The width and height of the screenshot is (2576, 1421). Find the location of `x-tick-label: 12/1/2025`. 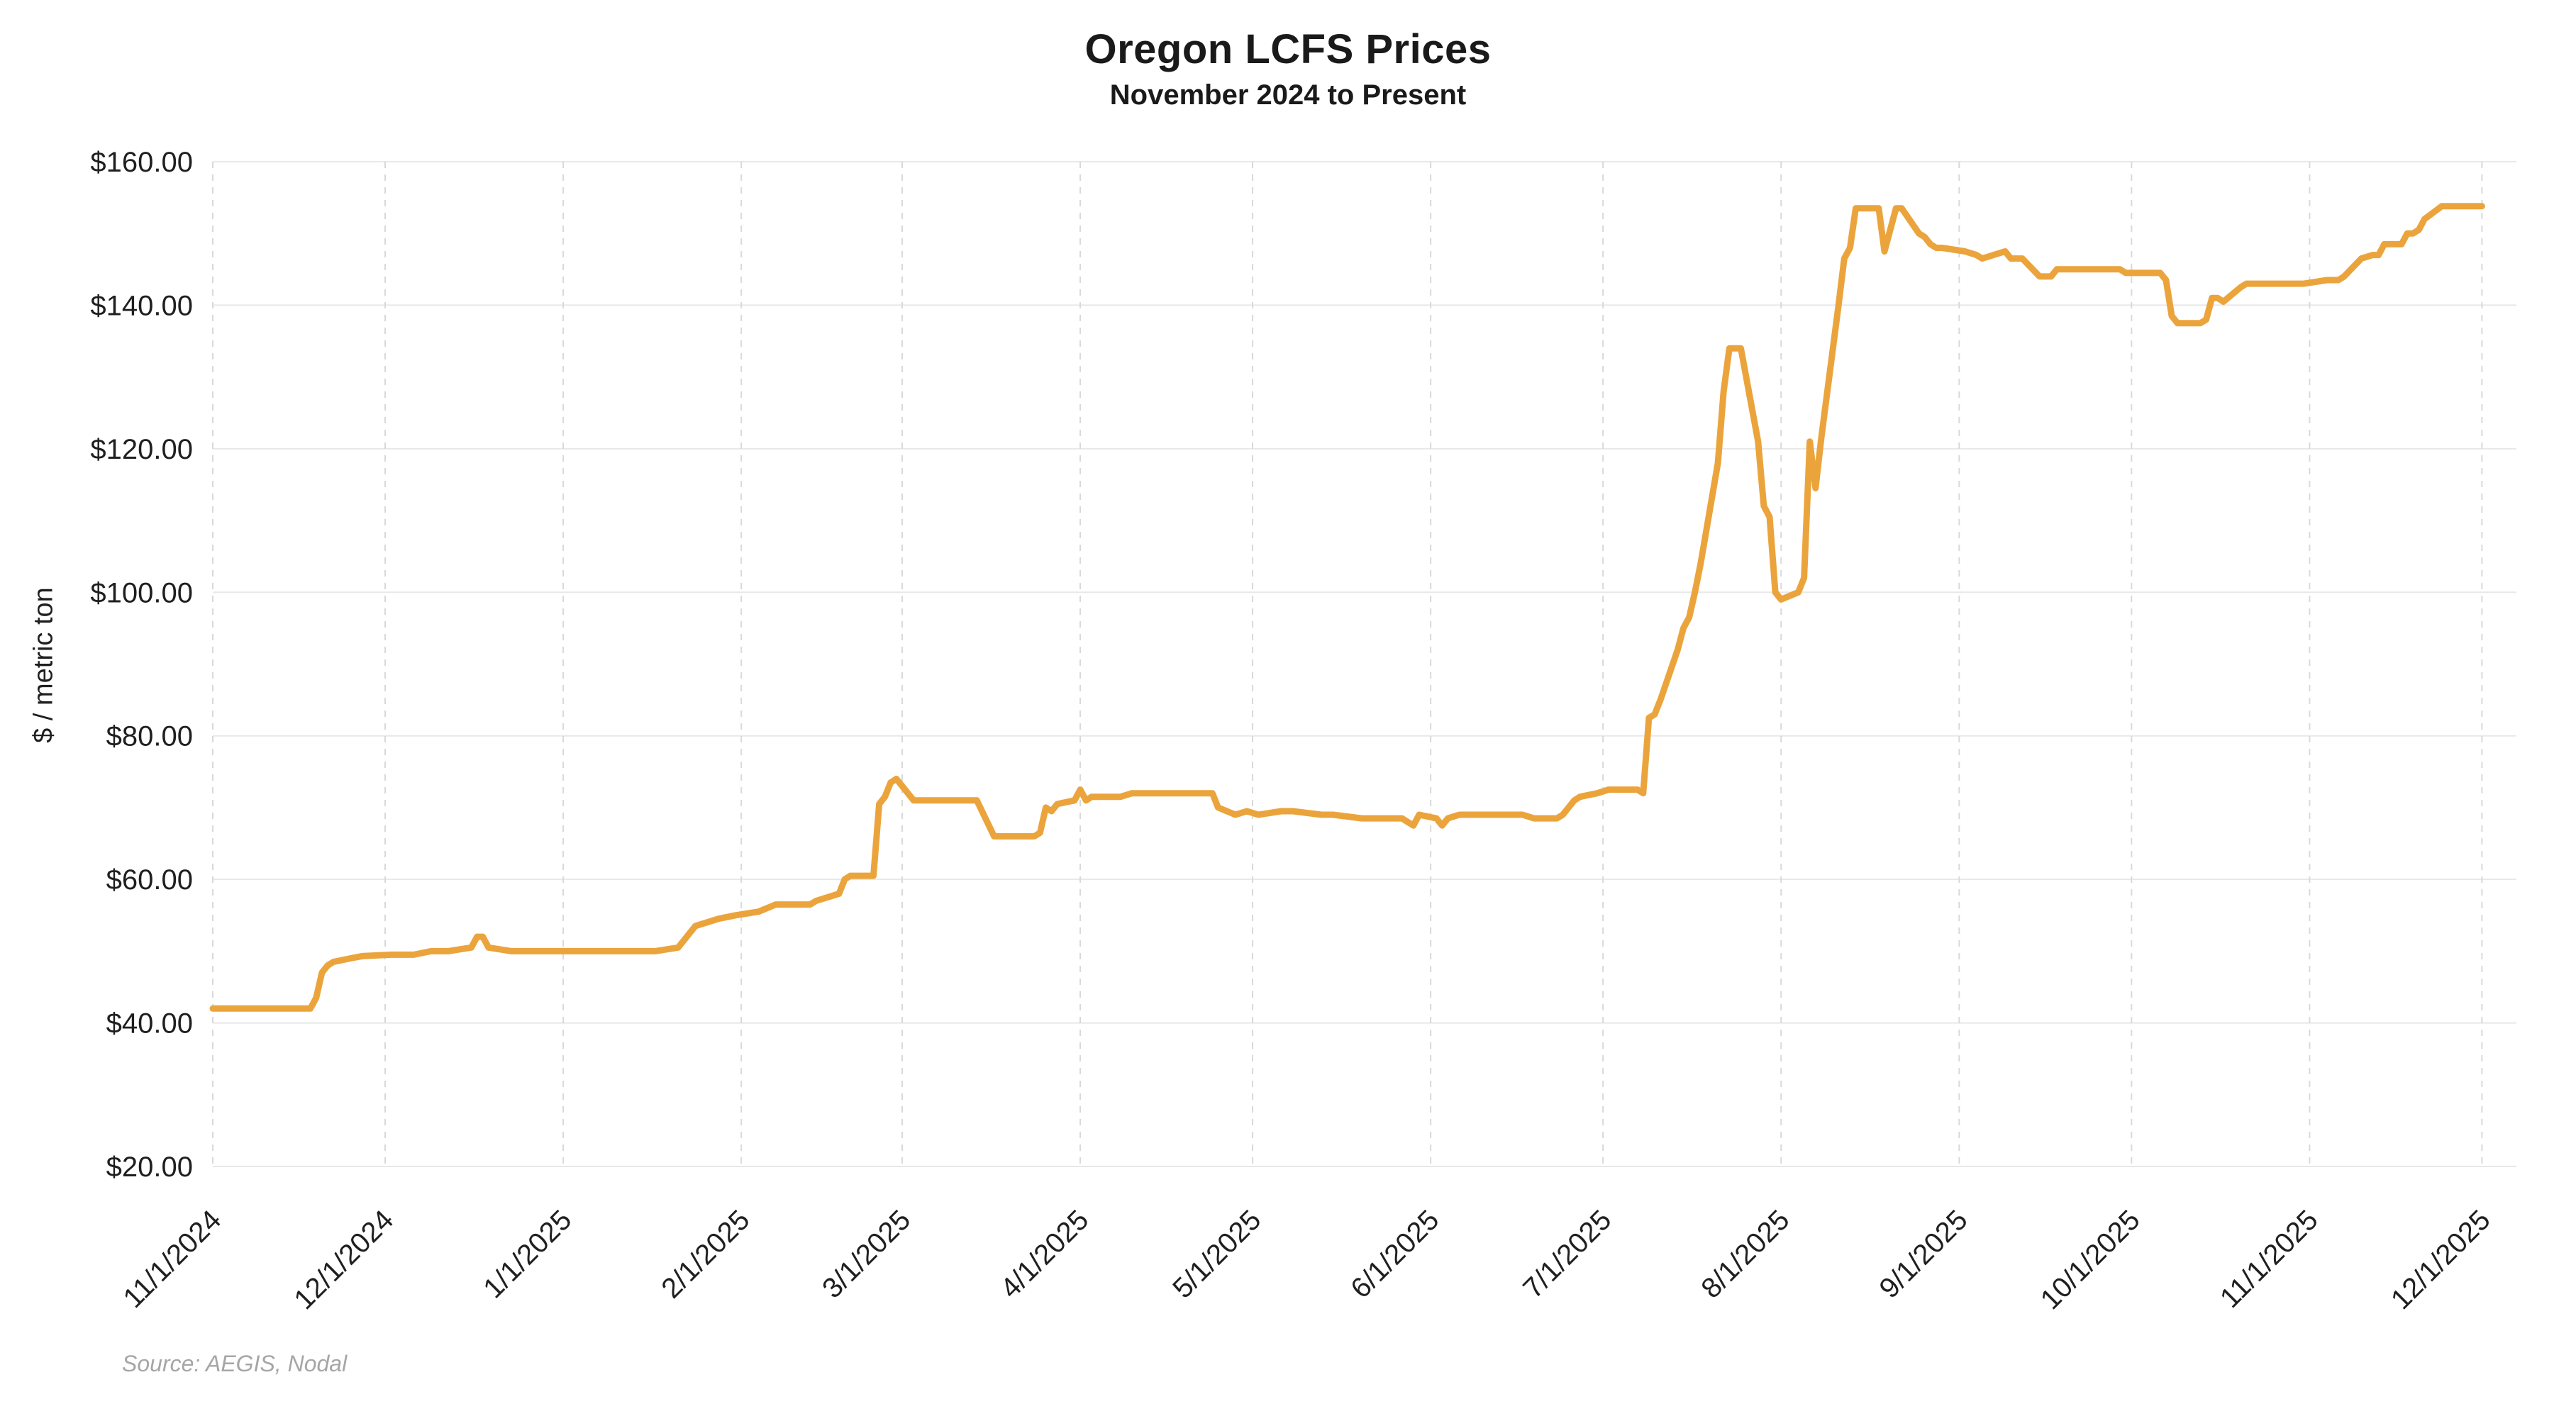

x-tick-label: 12/1/2025 is located at coordinates (2441, 1259).